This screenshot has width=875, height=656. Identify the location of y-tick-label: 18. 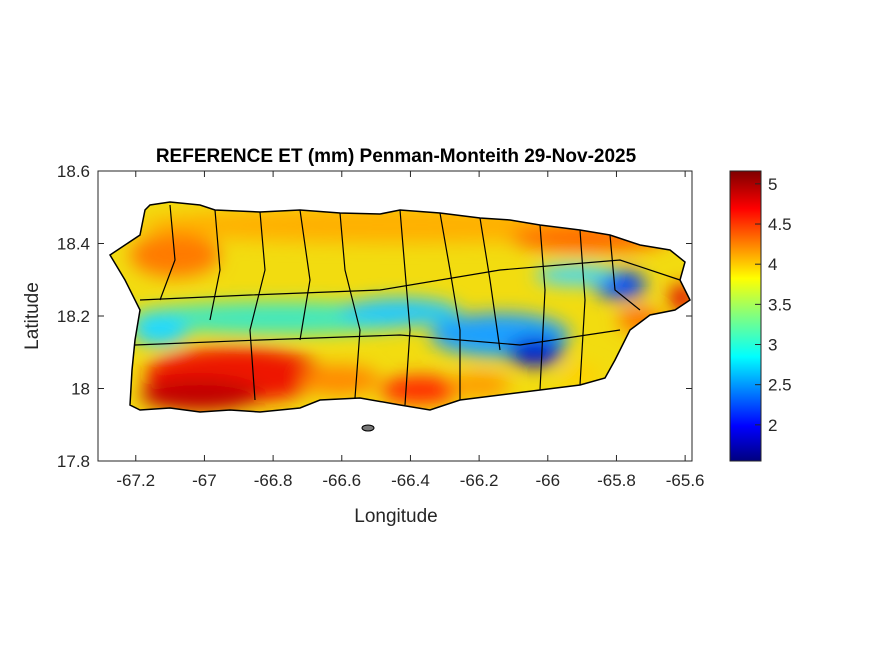
(80, 389).